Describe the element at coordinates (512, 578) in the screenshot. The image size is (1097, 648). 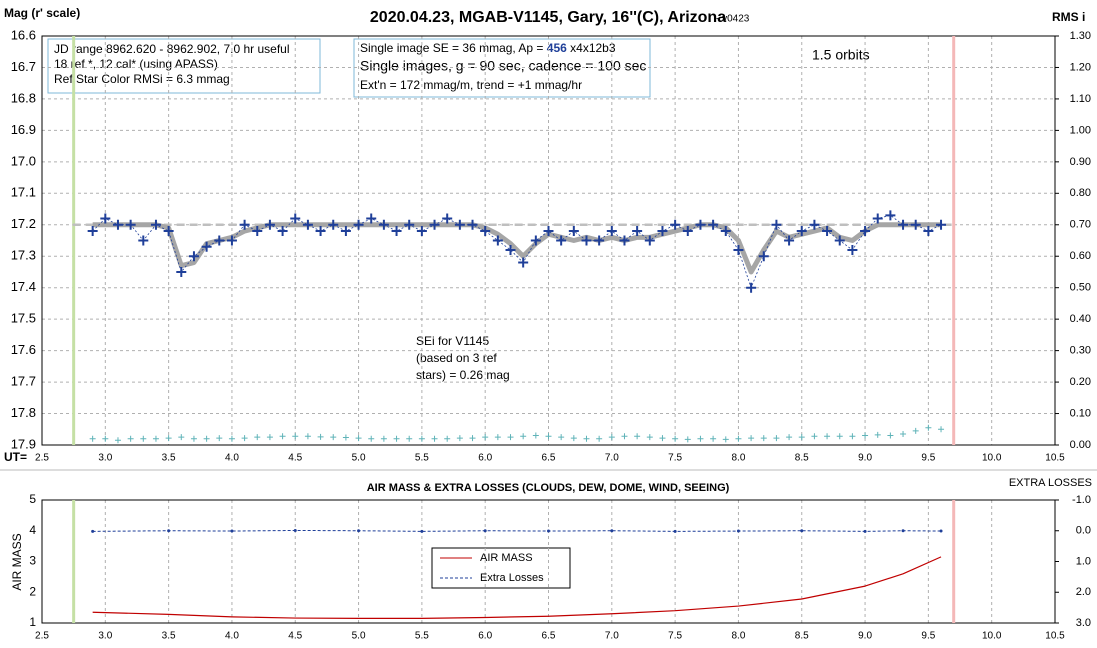
I see `legend-label: Extra Losses` at that location.